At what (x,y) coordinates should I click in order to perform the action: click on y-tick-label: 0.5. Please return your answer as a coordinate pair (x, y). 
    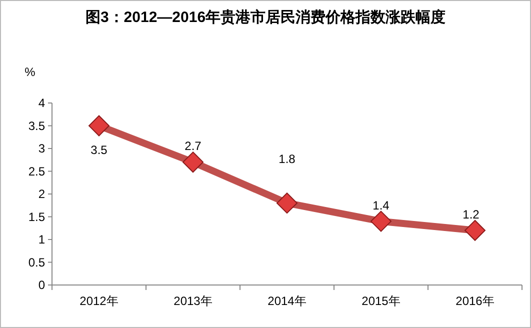
    Looking at the image, I should click on (37, 262).